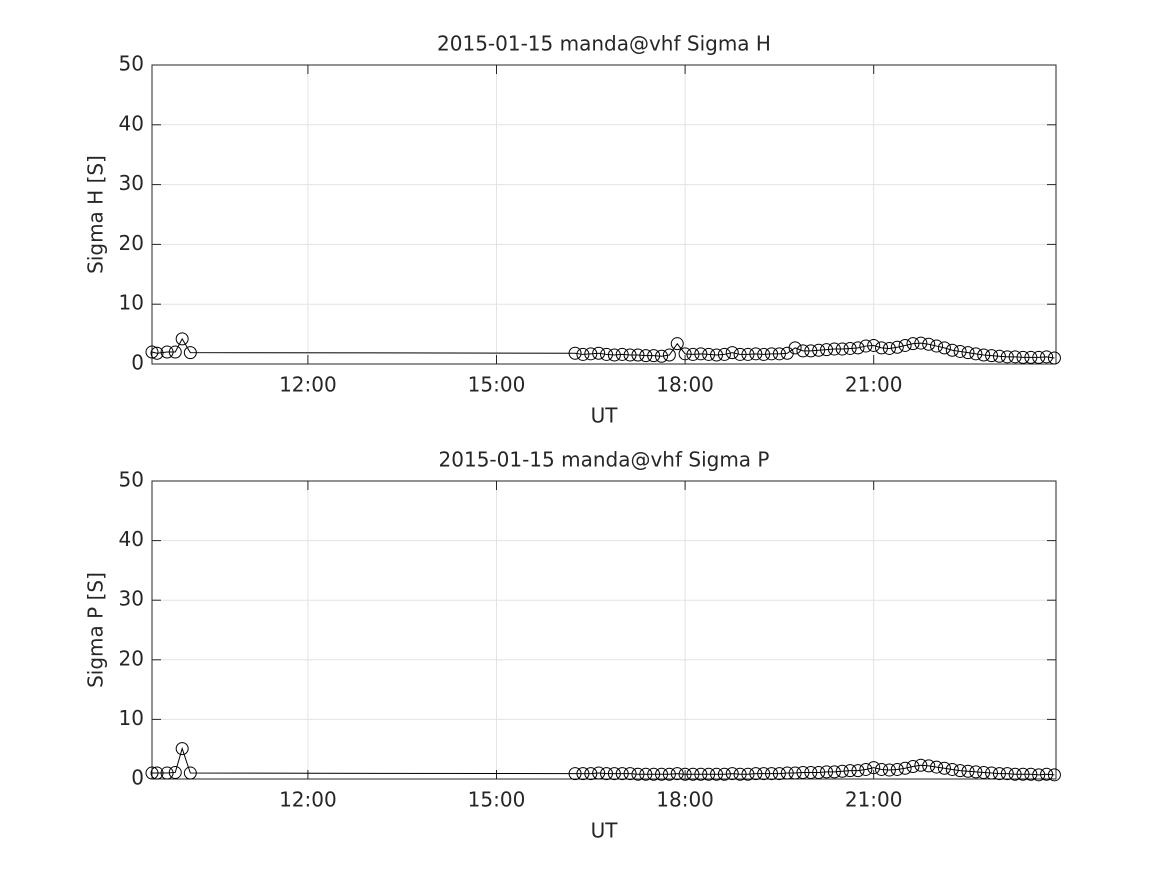 The image size is (1167, 875). Describe the element at coordinates (131, 658) in the screenshot. I see `y-tick-label: 20` at that location.